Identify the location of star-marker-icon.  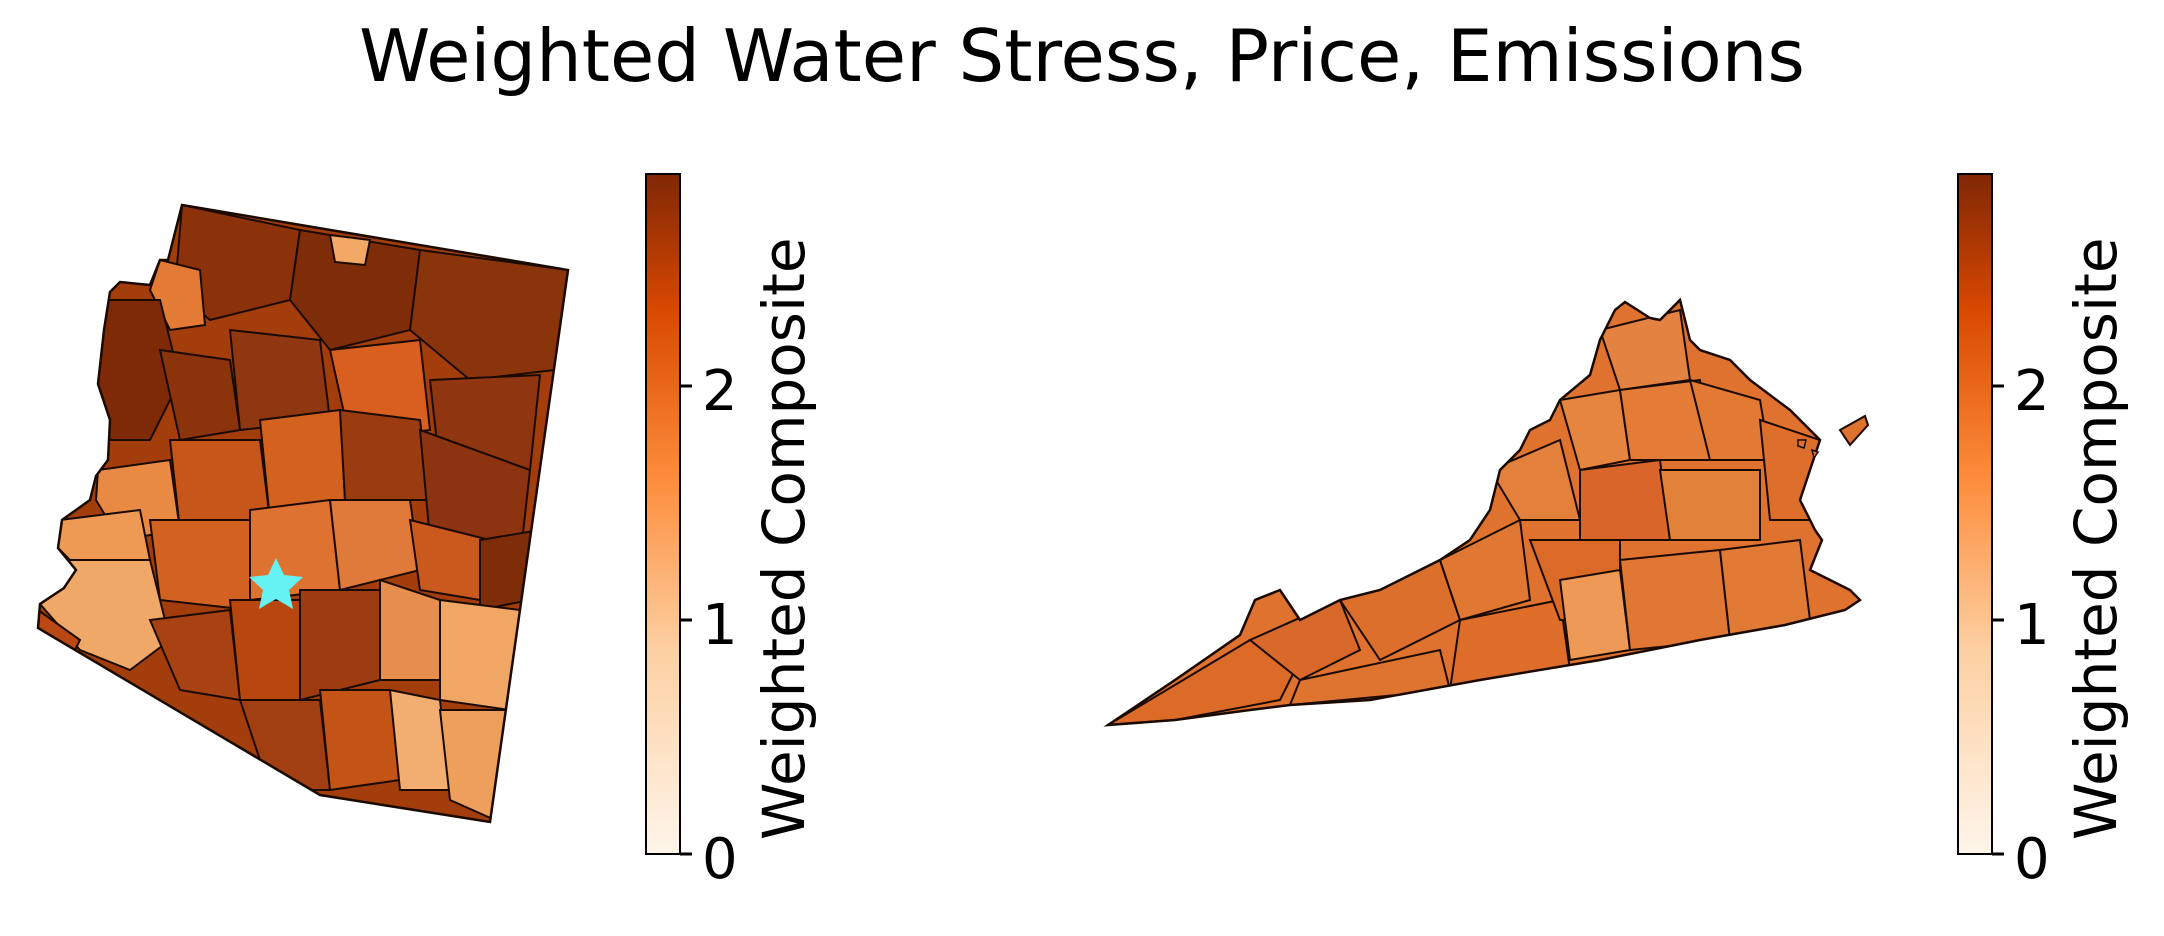
(276, 583).